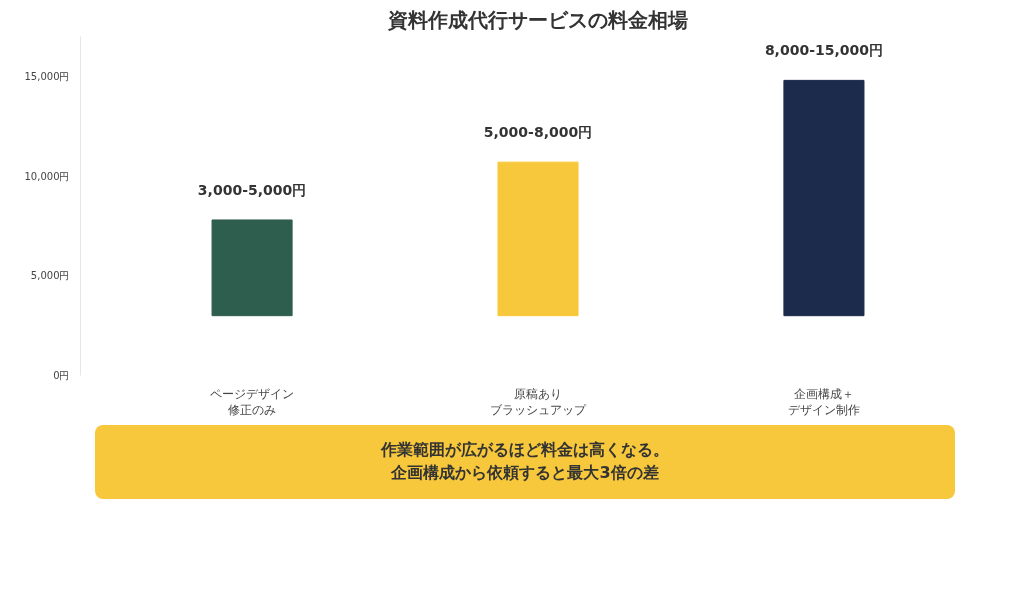  Describe the element at coordinates (823, 402) in the screenshot. I see `x-tick-label: 企画構成＋デザイン制作` at that location.